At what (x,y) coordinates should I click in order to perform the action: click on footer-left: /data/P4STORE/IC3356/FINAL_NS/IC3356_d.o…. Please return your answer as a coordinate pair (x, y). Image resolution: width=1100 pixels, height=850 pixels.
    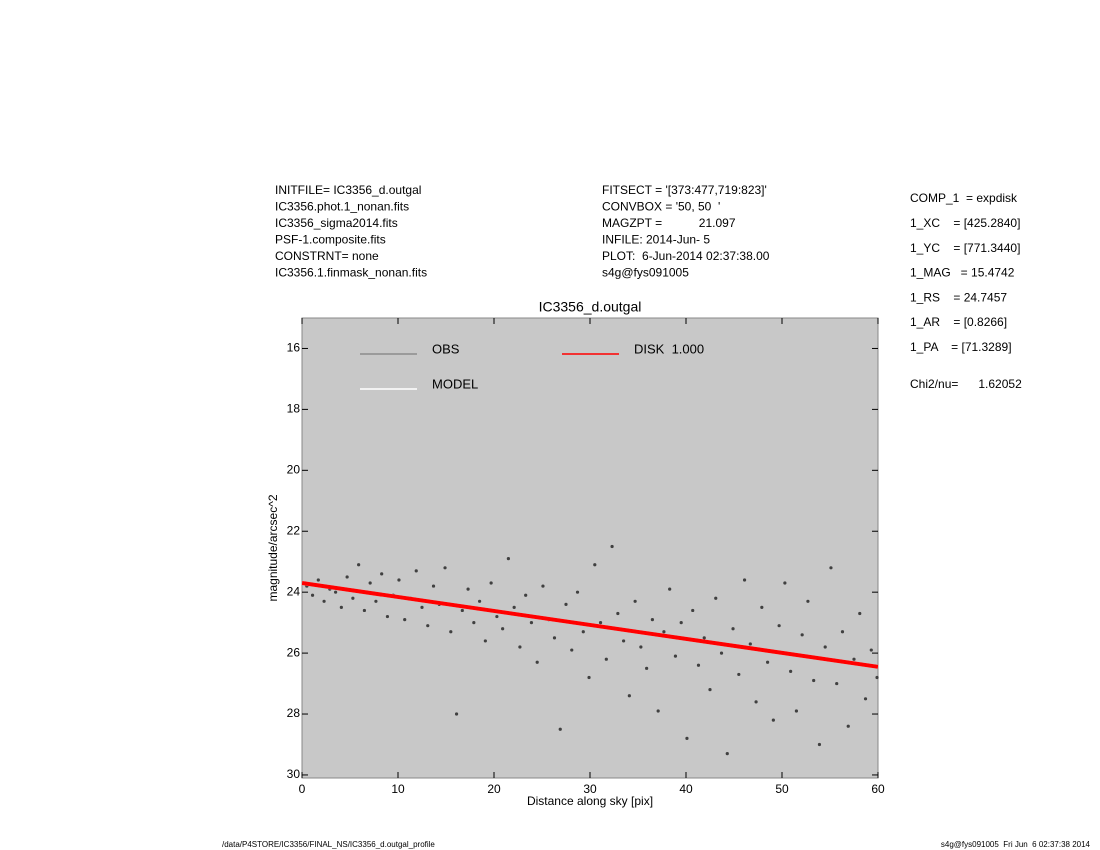
    Looking at the image, I should click on (328, 844).